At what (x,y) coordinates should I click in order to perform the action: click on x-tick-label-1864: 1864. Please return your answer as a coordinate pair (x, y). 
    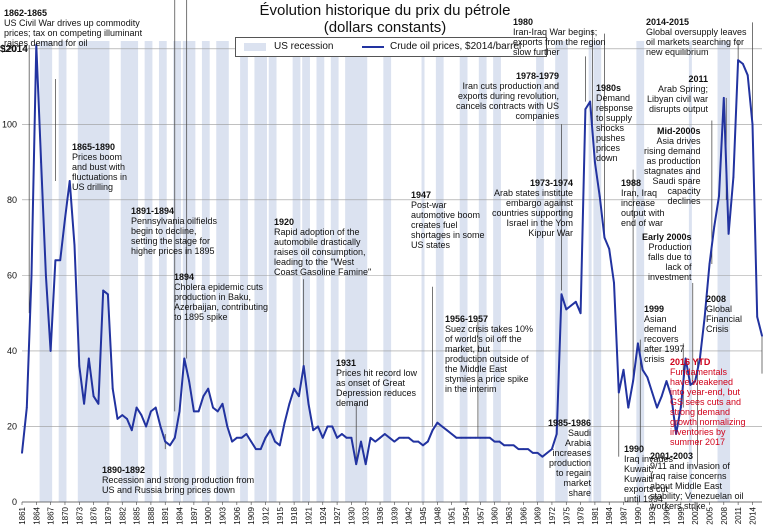
    Looking at the image, I should click on (36, 515).